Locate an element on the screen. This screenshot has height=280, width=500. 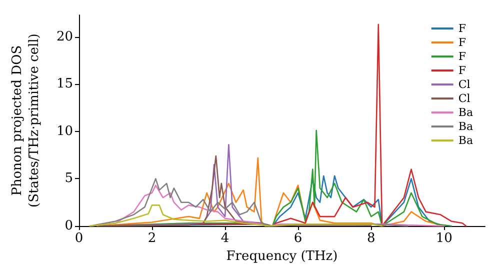
line-series is located at coordinates (236, 215).